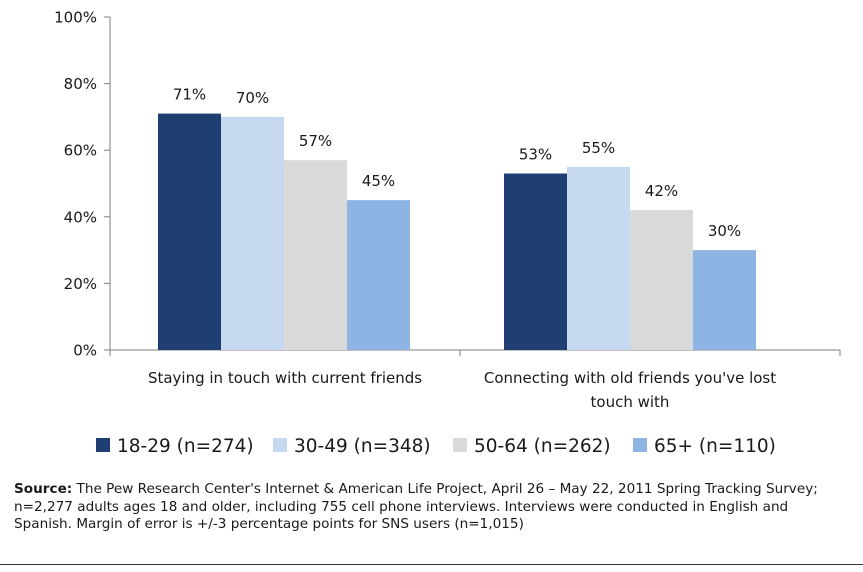 Image resolution: width=863 pixels, height=572 pixels. What do you see at coordinates (43, 489) in the screenshot?
I see `source-label: Source:` at bounding box center [43, 489].